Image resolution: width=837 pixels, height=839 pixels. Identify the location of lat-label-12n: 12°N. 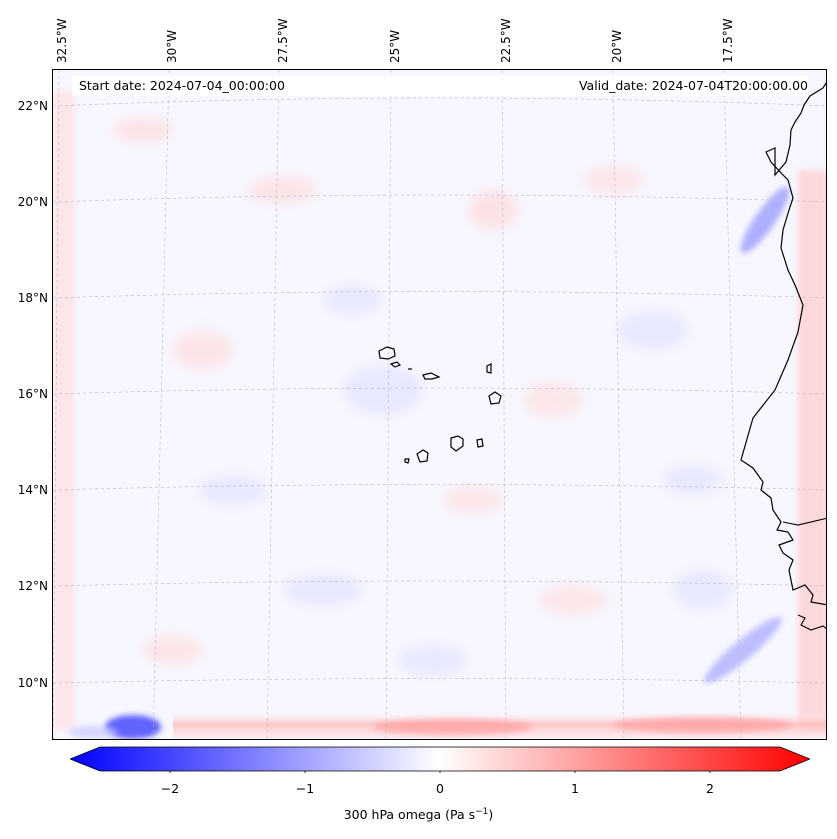
(32, 586).